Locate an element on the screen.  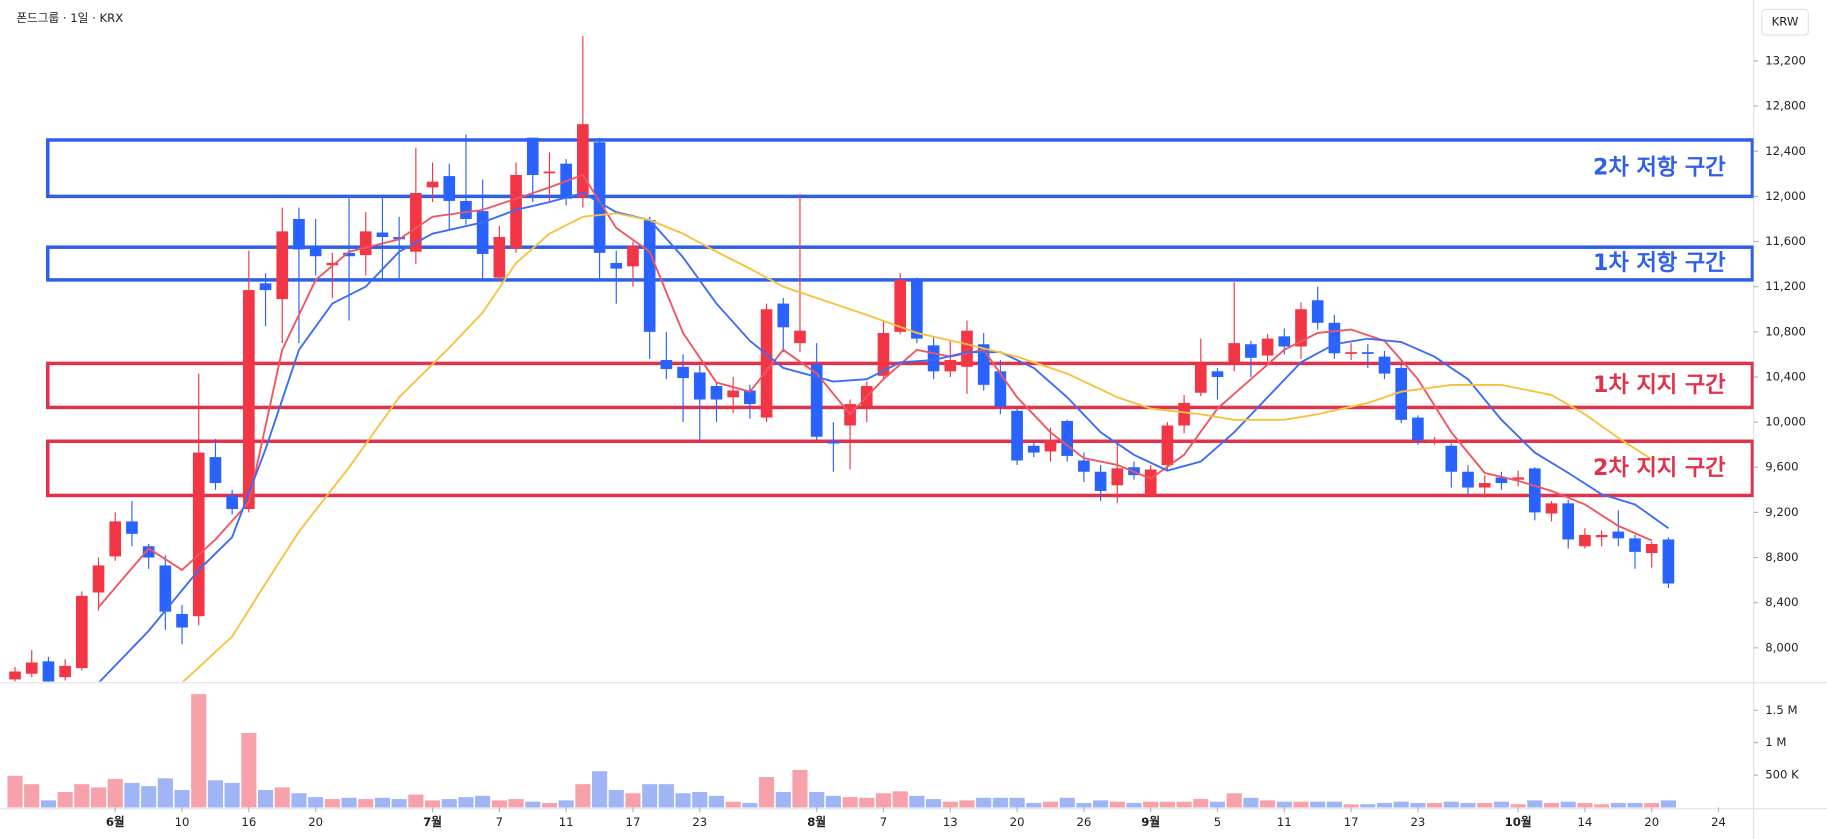
x-tick-label: 7월 is located at coordinates (432, 822).